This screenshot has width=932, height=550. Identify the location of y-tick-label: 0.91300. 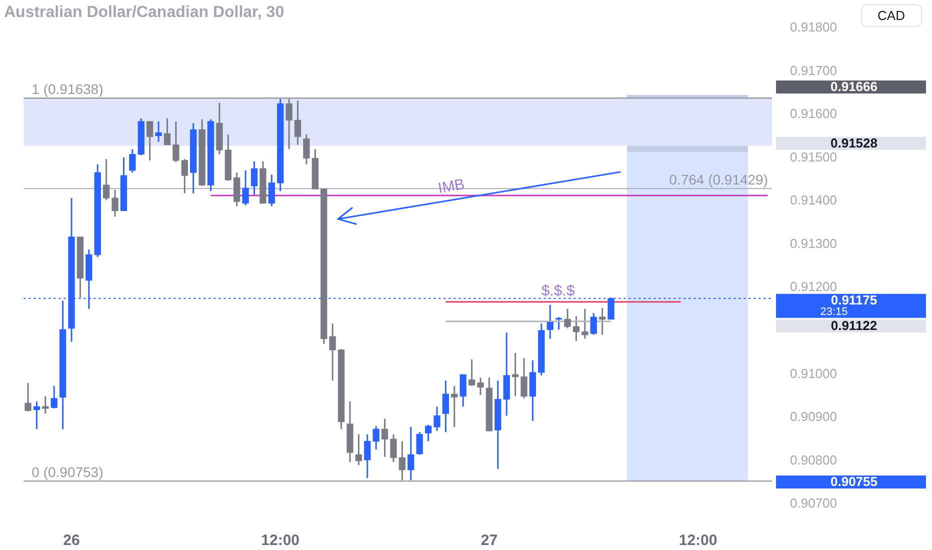
(813, 243).